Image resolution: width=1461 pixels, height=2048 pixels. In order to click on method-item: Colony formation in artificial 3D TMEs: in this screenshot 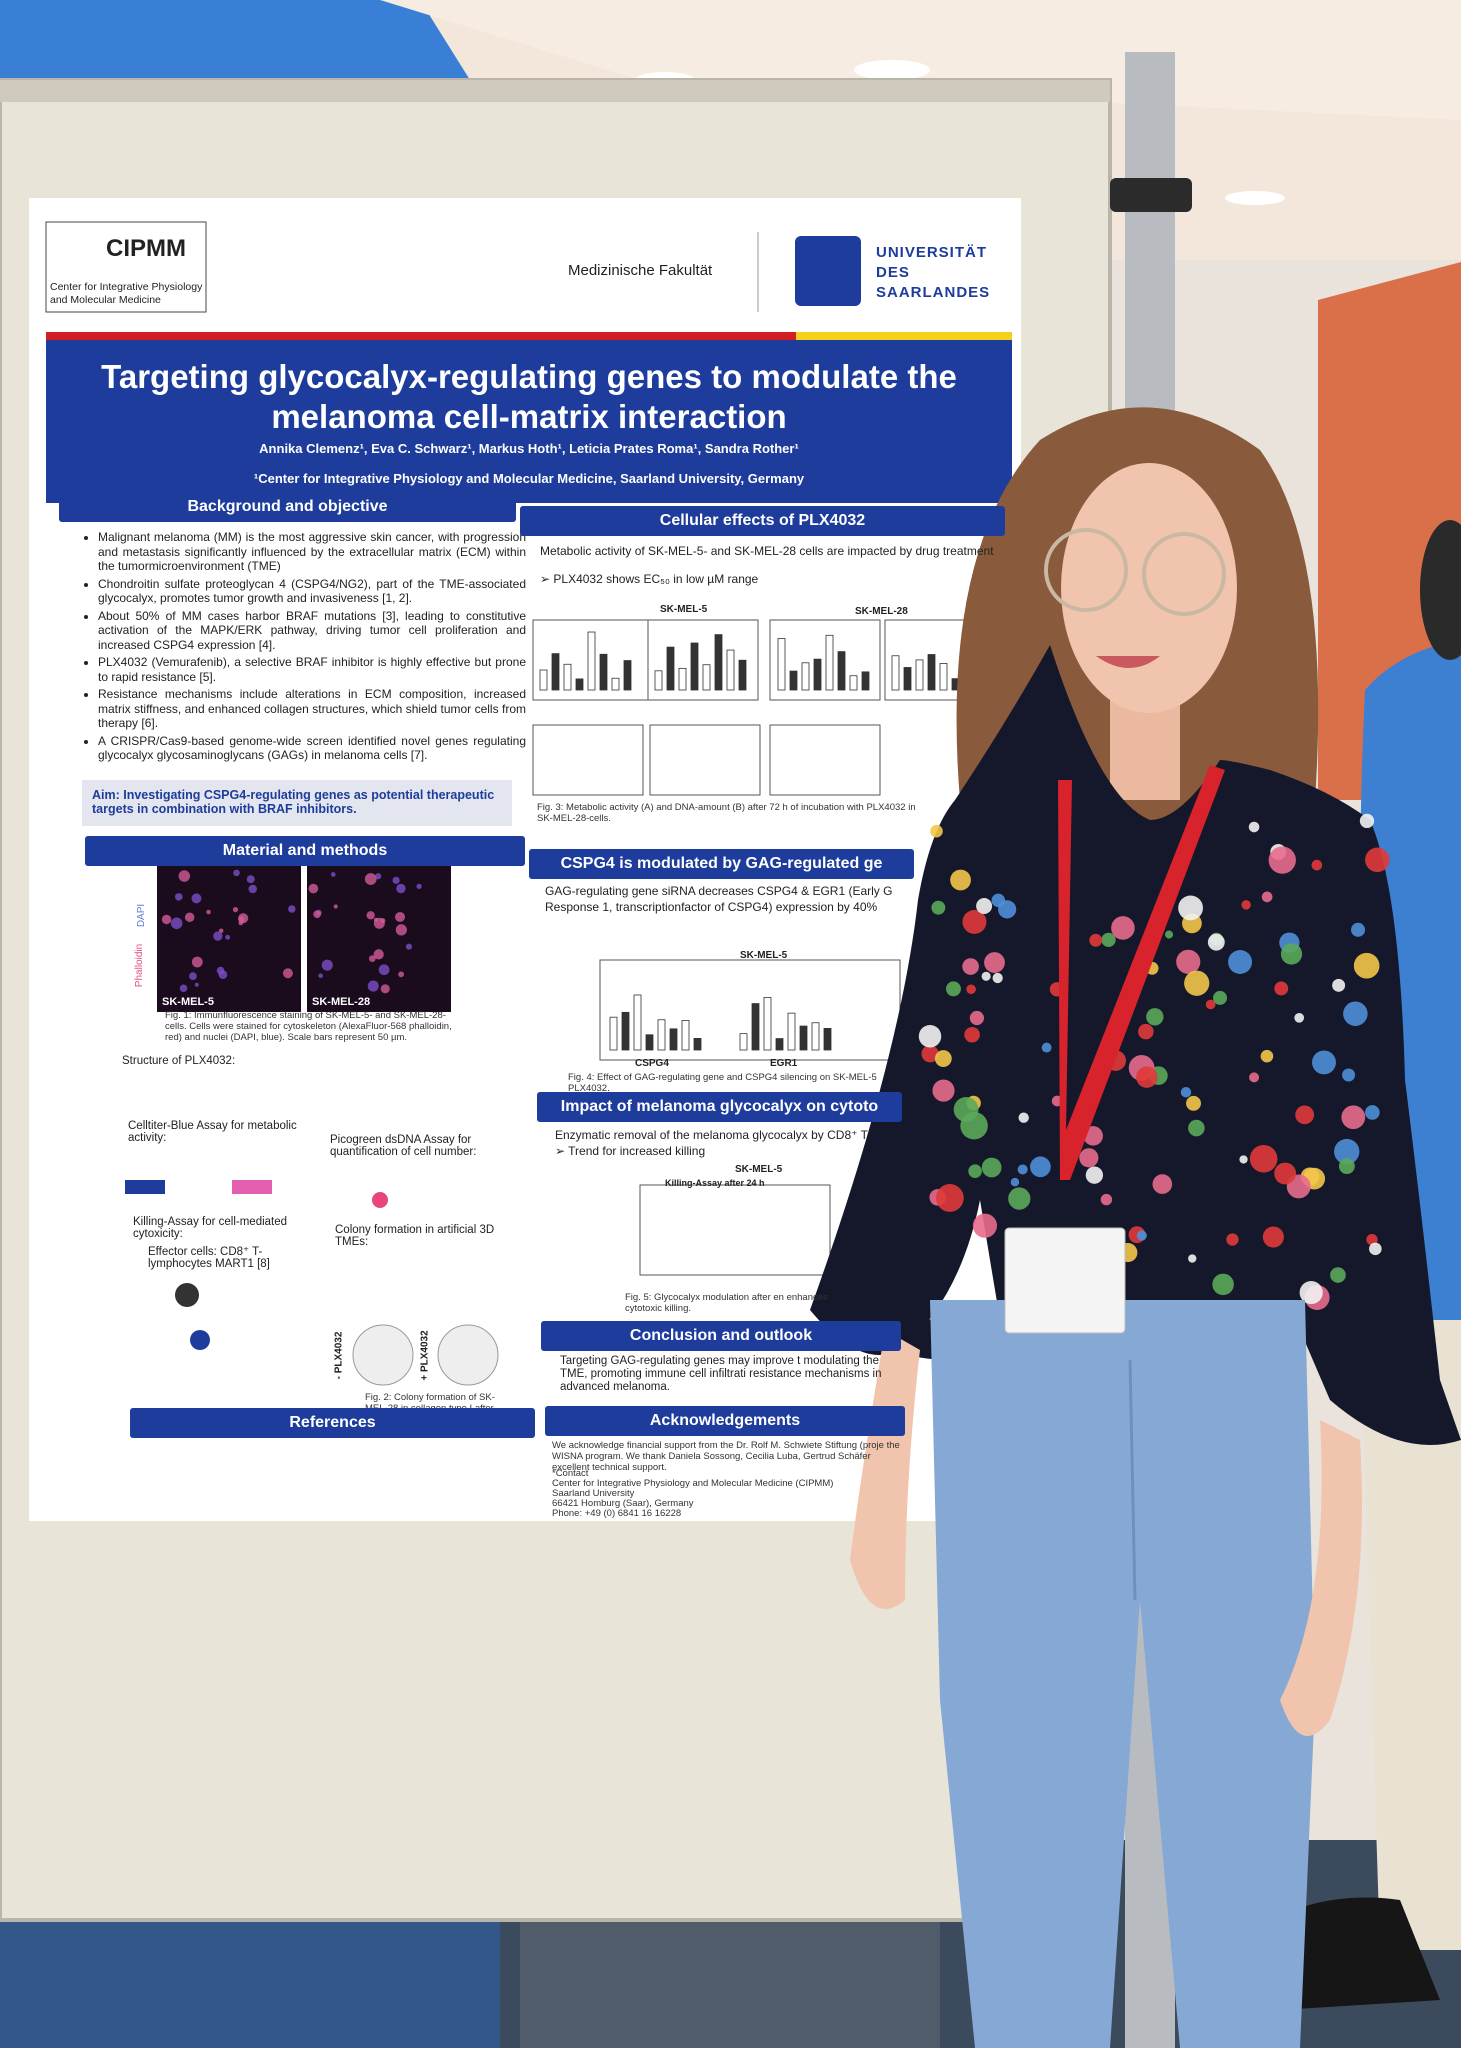, I will do `click(415, 1236)`.